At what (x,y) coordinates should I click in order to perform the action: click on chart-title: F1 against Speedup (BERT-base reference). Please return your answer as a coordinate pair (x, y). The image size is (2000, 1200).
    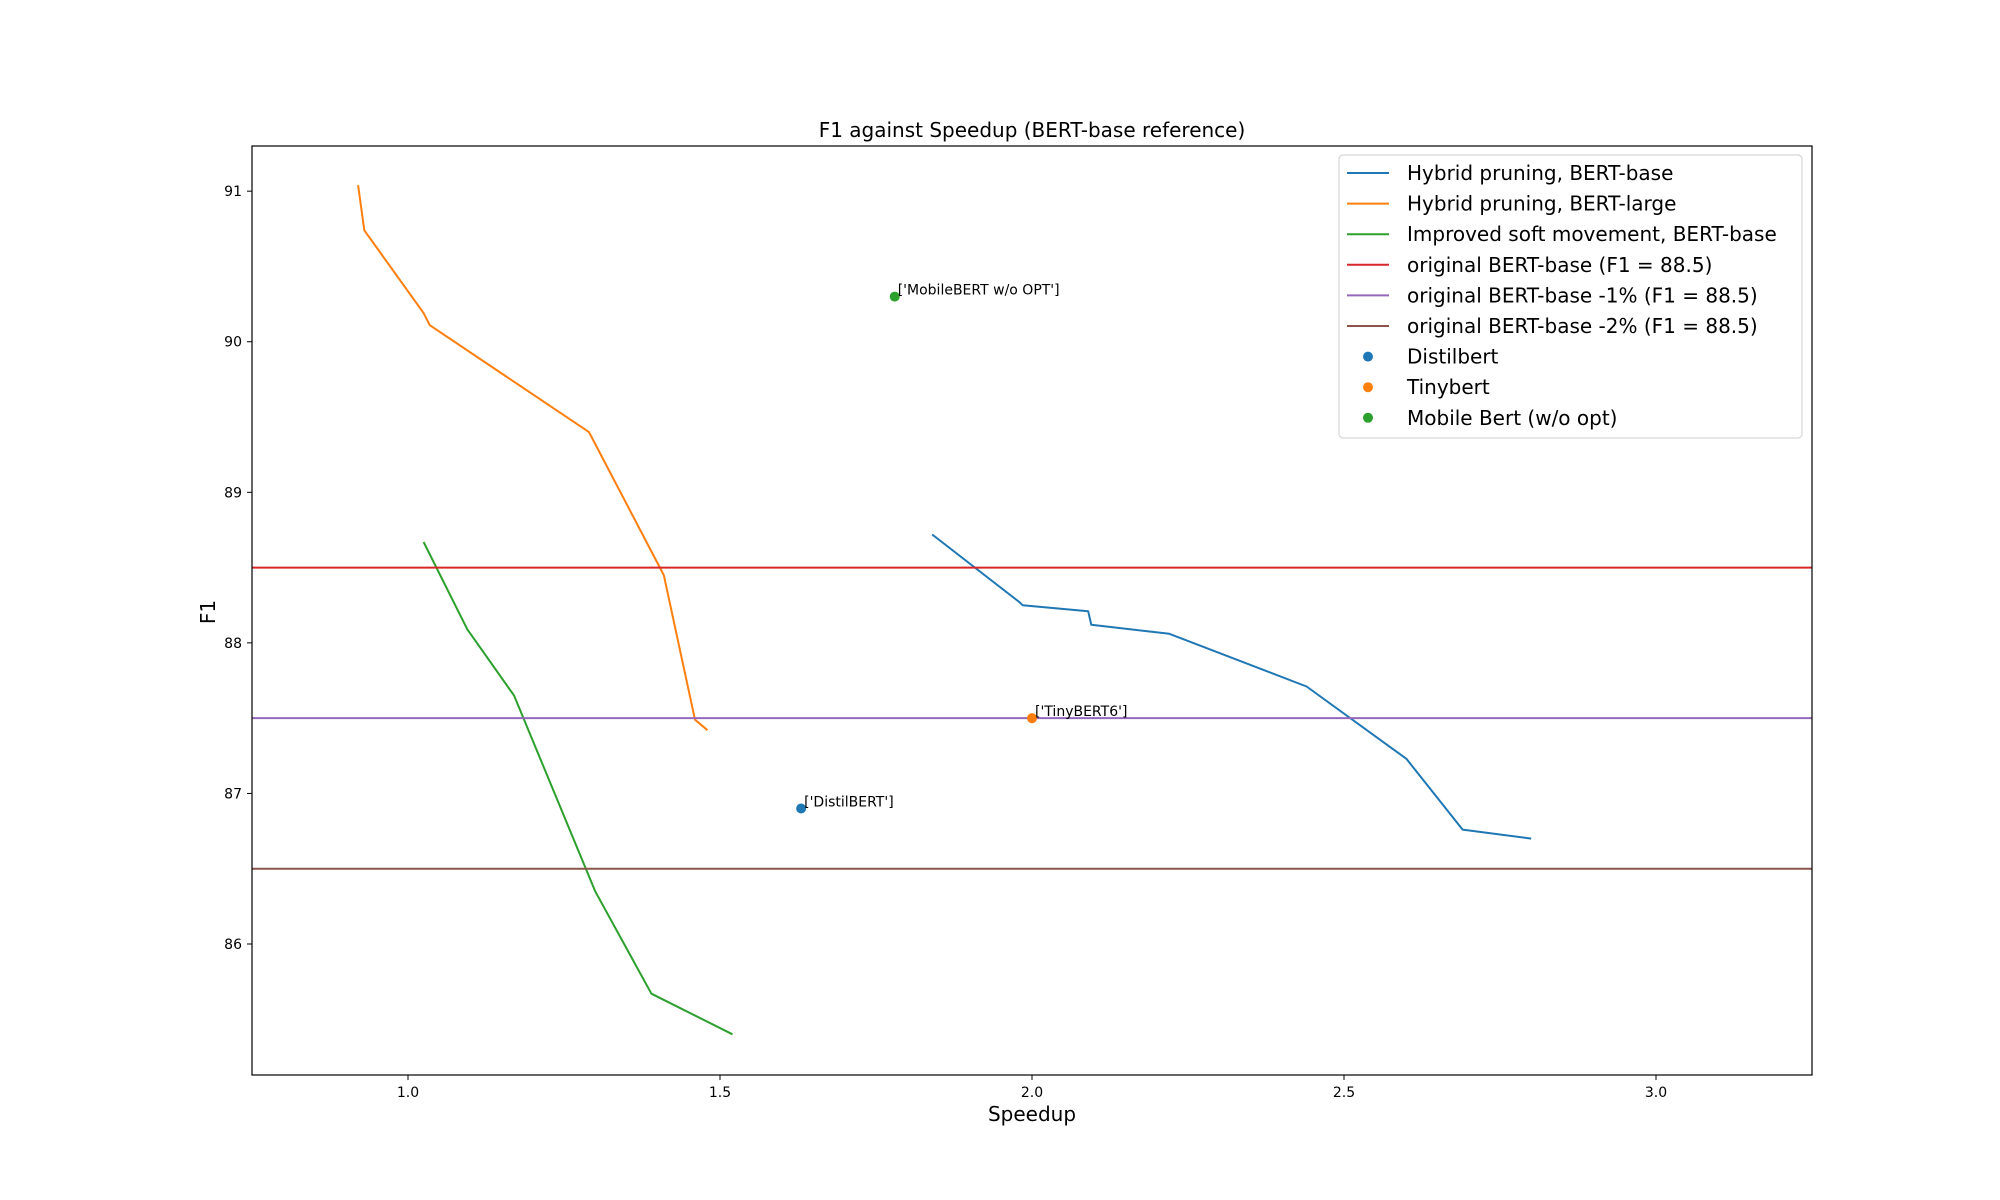
    Looking at the image, I should click on (1032, 130).